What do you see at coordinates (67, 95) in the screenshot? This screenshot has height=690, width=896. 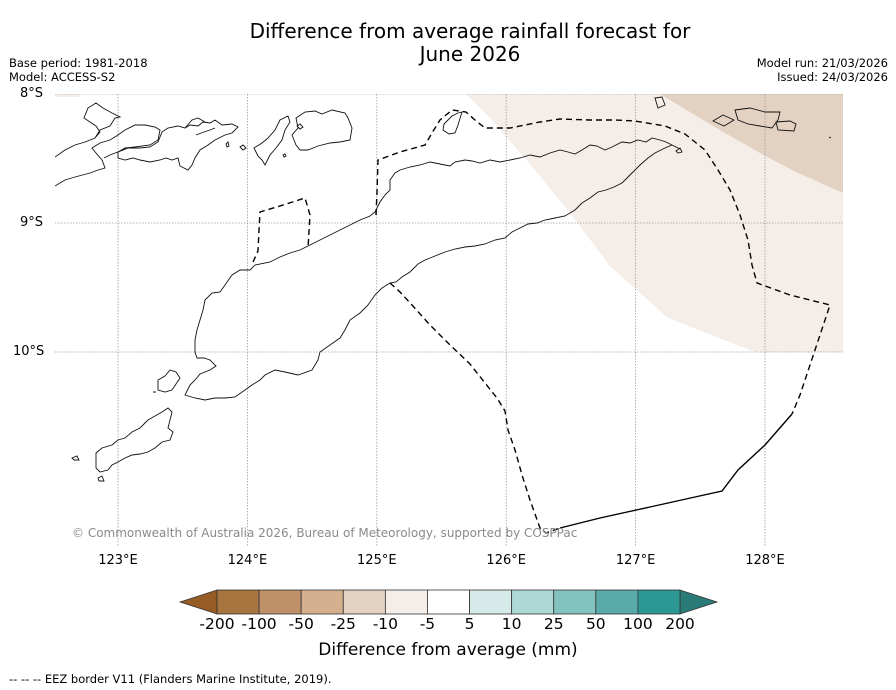 I see `anomaly-region-tiny` at bounding box center [67, 95].